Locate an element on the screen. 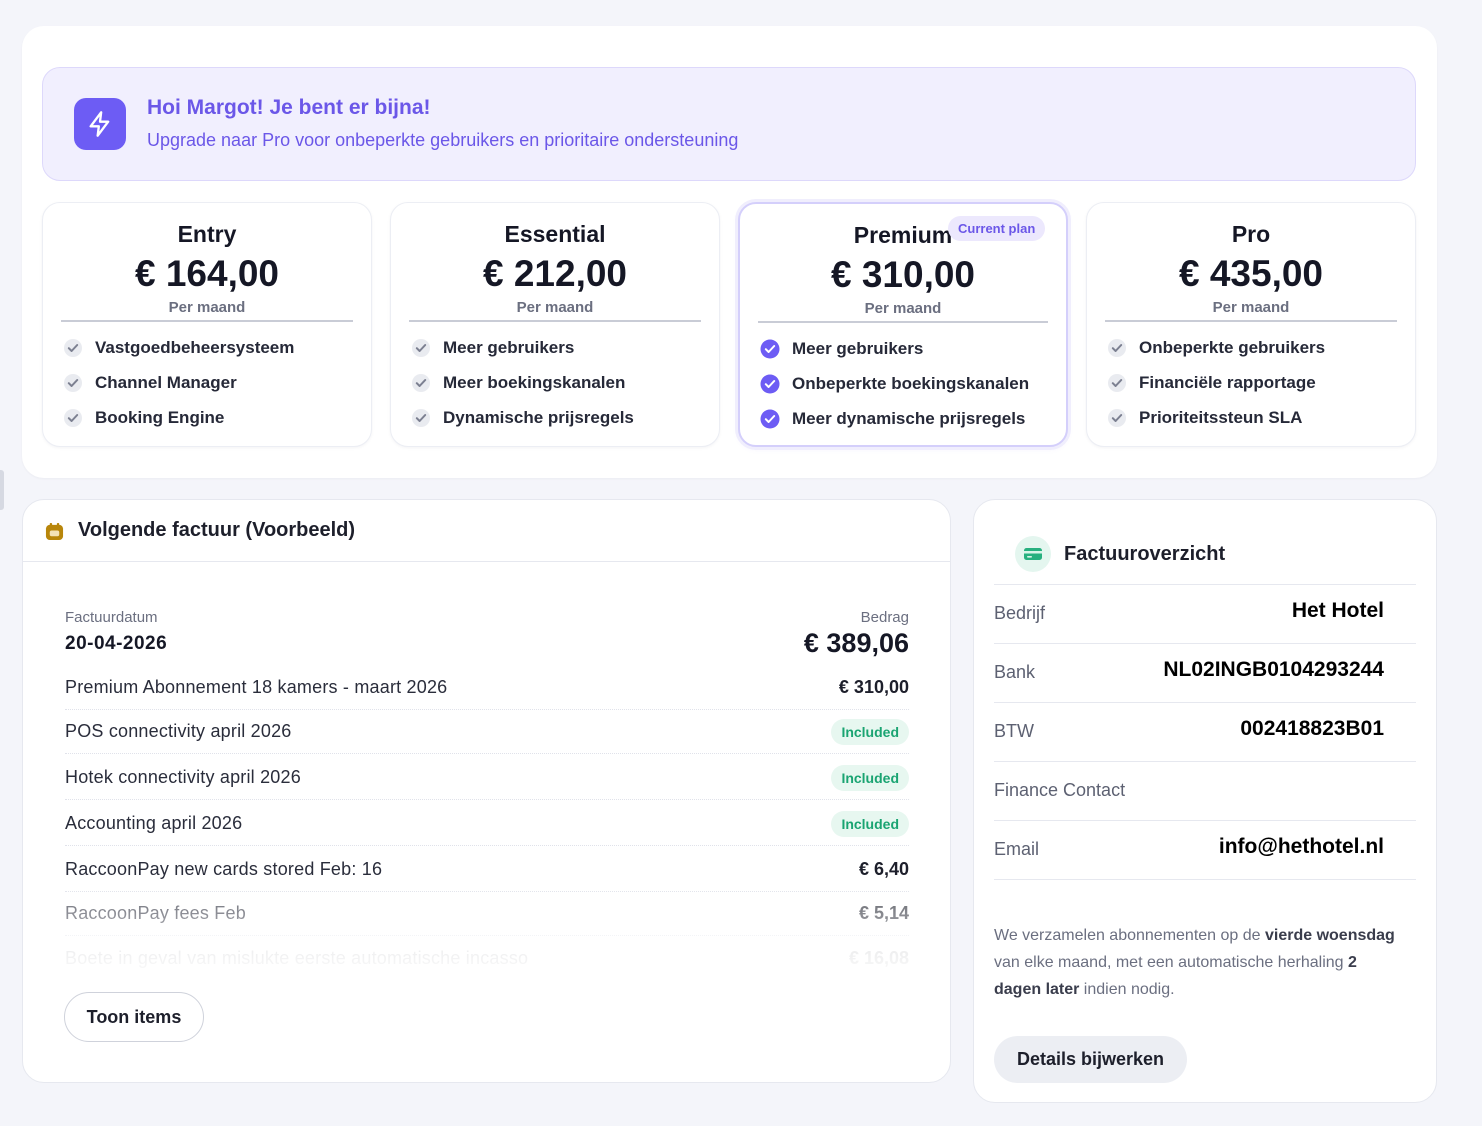 This screenshot has height=1126, width=1482. overview-row-bedrijf: Bedrijf Het Hotel is located at coordinates (1205, 613).